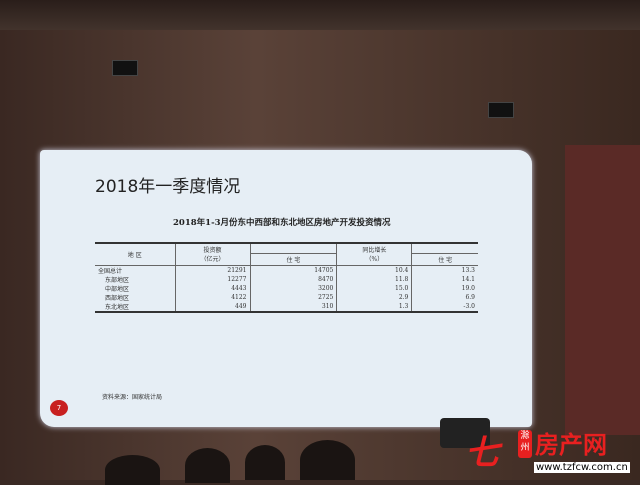  What do you see at coordinates (293, 297) in the screenshot?
I see `cell-residential: 2725` at bounding box center [293, 297].